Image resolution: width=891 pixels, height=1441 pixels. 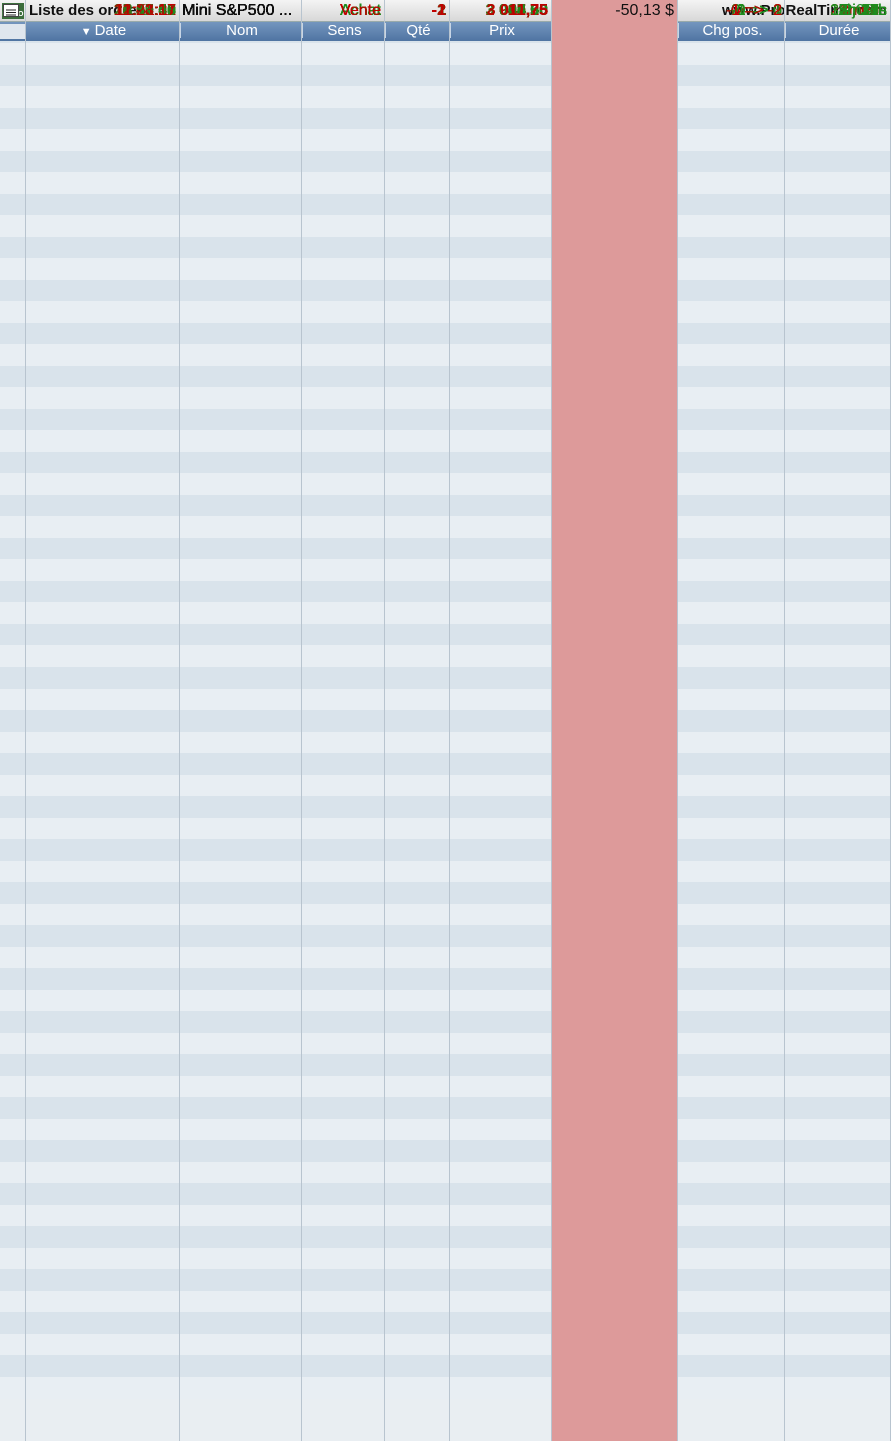 I want to click on column-label: Durée, so click(x=839, y=30).